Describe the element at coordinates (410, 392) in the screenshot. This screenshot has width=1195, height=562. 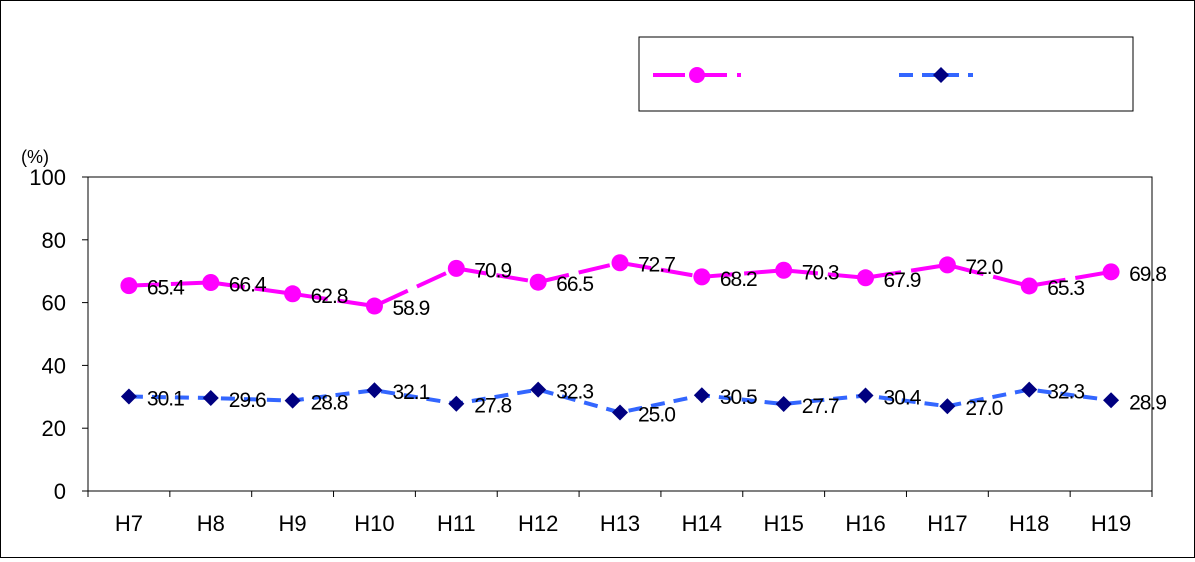
I see `series-2-data-label: 32.1` at that location.